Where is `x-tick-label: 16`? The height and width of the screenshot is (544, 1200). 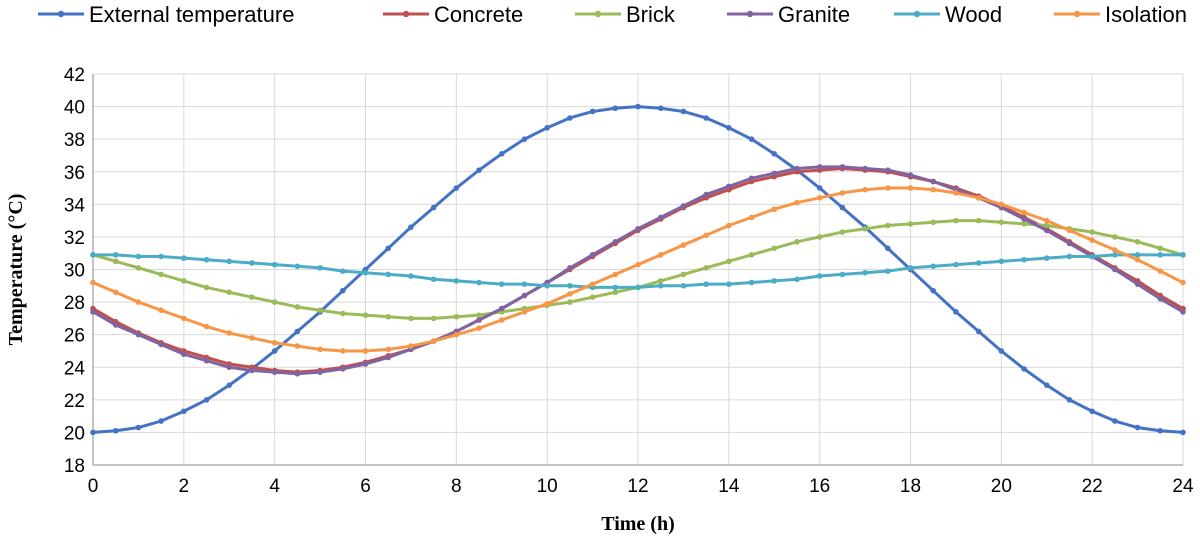 x-tick-label: 16 is located at coordinates (819, 486).